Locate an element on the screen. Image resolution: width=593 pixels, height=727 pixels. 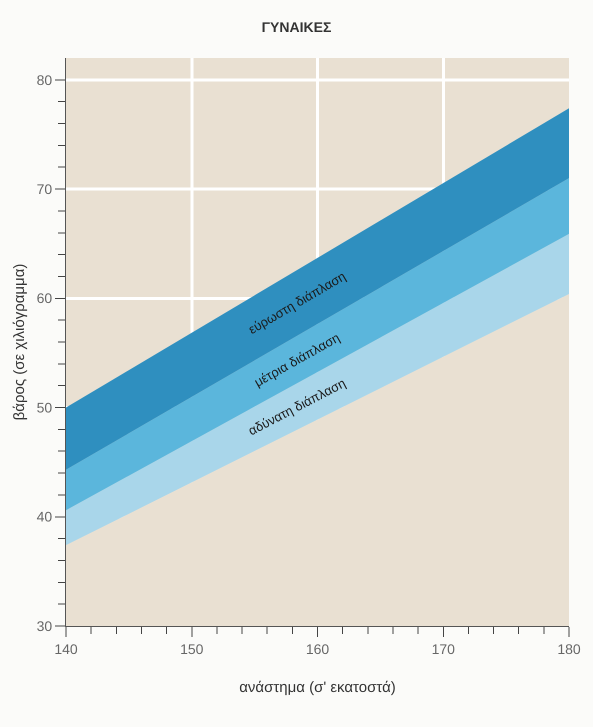
x-tick-label: 140 is located at coordinates (66, 648).